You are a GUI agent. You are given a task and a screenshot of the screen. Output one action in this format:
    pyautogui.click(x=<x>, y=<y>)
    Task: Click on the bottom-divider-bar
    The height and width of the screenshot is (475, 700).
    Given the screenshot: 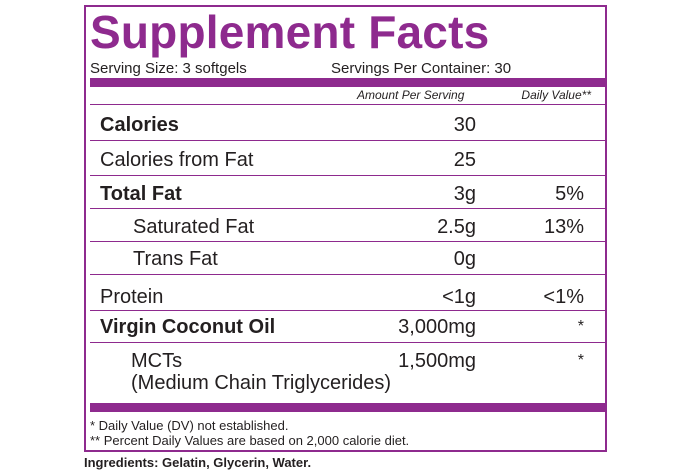 What is the action you would take?
    pyautogui.click(x=347, y=407)
    